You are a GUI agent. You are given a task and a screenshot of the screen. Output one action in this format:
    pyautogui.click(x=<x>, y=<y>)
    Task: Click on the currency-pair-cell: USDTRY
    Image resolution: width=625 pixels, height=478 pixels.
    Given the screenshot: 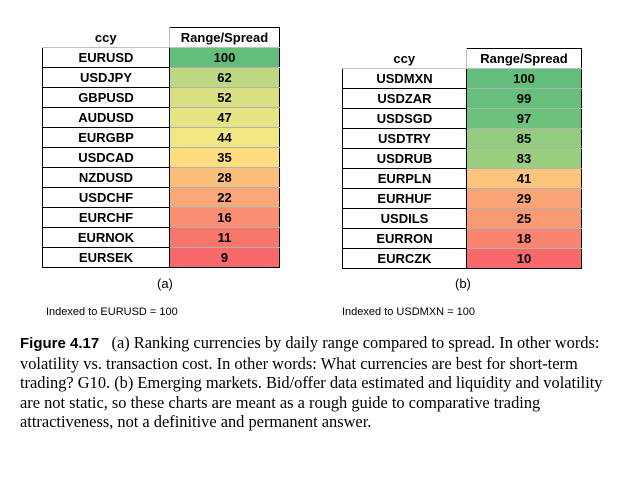 What is the action you would take?
    pyautogui.click(x=404, y=138)
    